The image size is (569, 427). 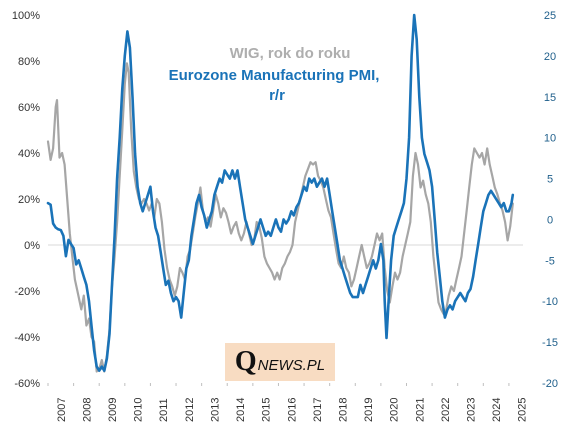 What do you see at coordinates (550, 200) in the screenshot?
I see `right-axis-ticks: 25 20 15 10 5 0 -5 -10 -15 -20` at bounding box center [550, 200].